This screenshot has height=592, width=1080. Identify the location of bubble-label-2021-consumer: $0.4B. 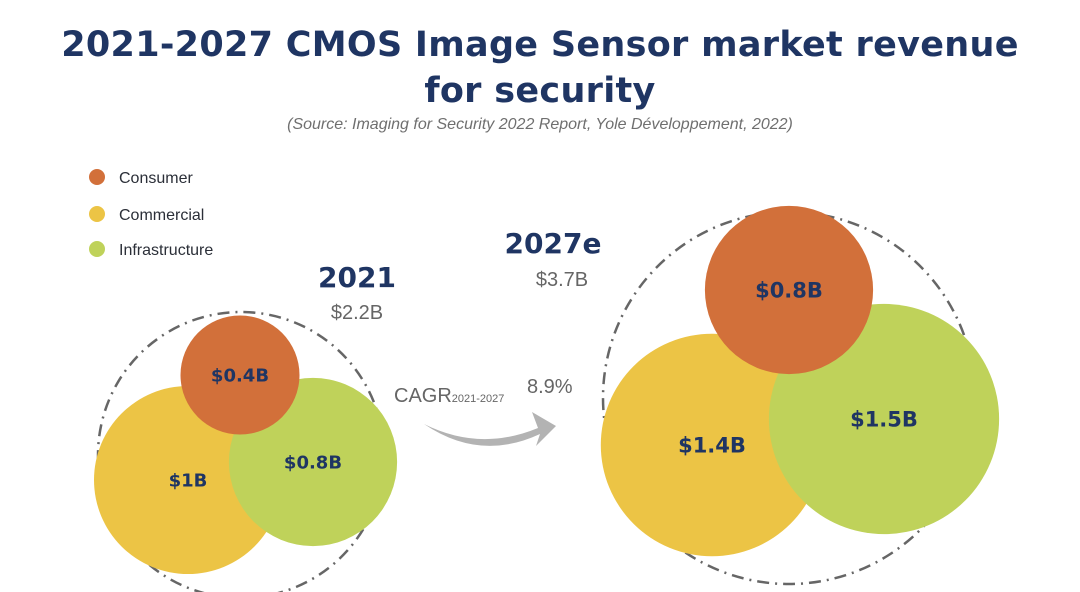
(240, 375).